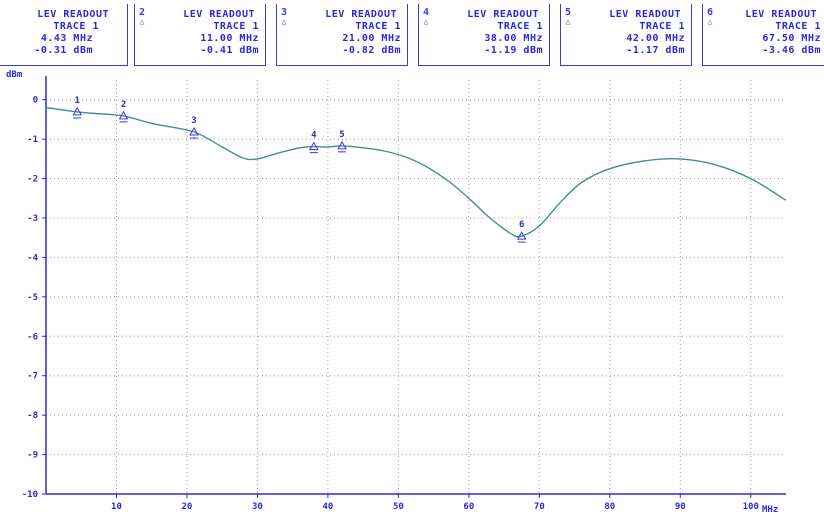 Image resolution: width=824 pixels, height=515 pixels. Describe the element at coordinates (32, 298) in the screenshot. I see `y-tick-label: -5` at that location.